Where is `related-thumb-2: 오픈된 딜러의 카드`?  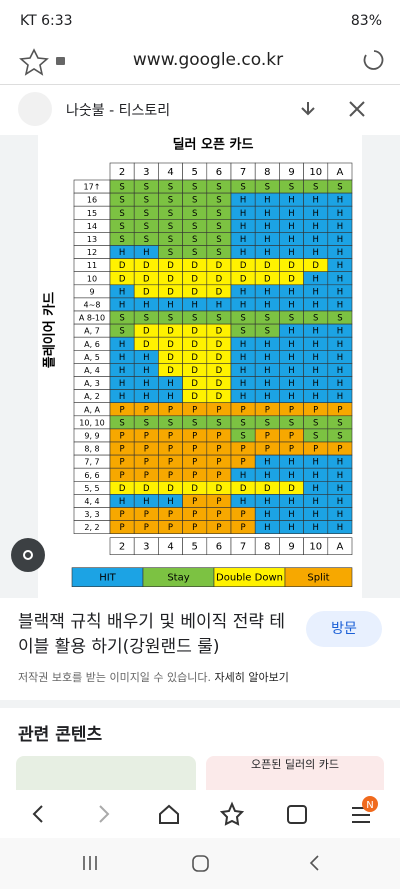
related-thumb-2: 오픈된 딜러의 카드 is located at coordinates (295, 776).